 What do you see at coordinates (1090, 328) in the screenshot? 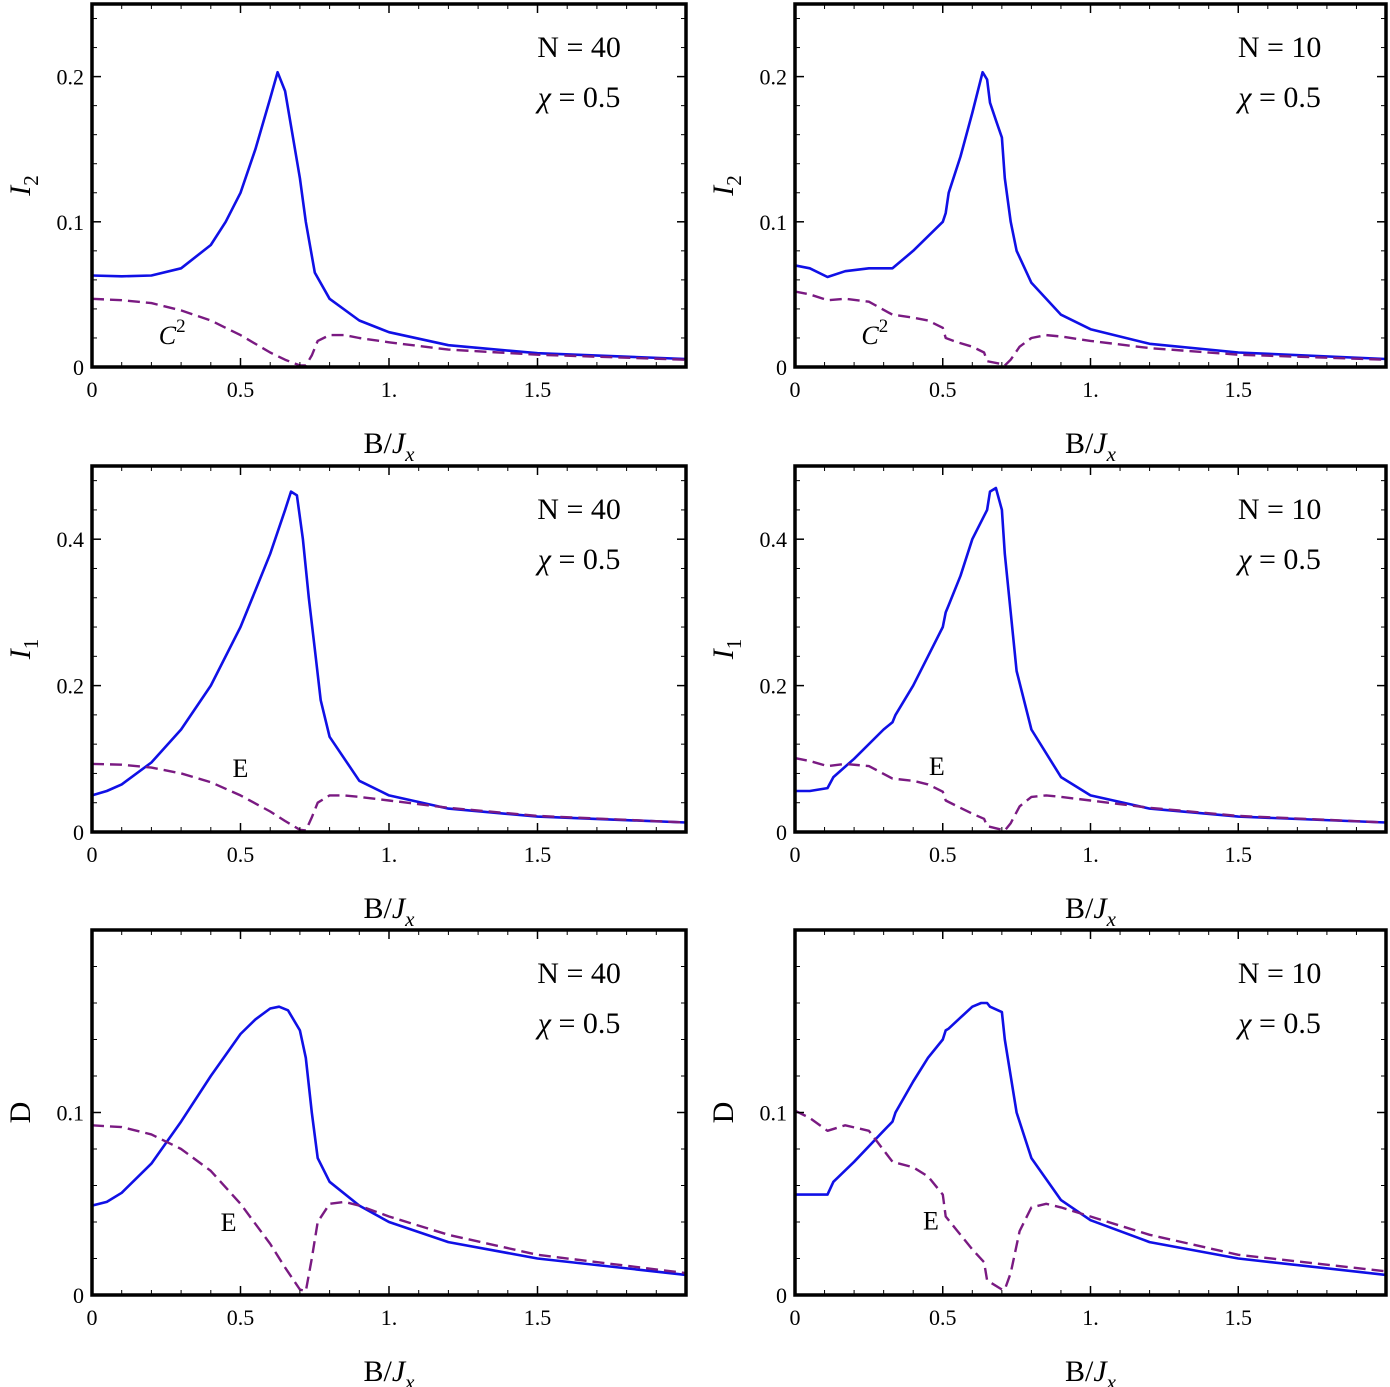
I see `series-line-c2` at bounding box center [1090, 328].